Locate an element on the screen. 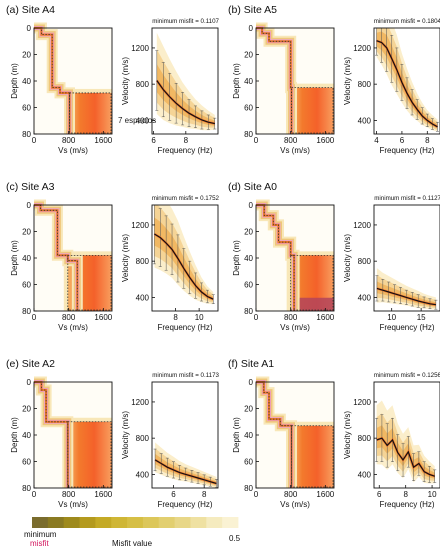 The width and height of the screenshot is (440, 550). colorbar-title: Misfit value is located at coordinates (132, 543).